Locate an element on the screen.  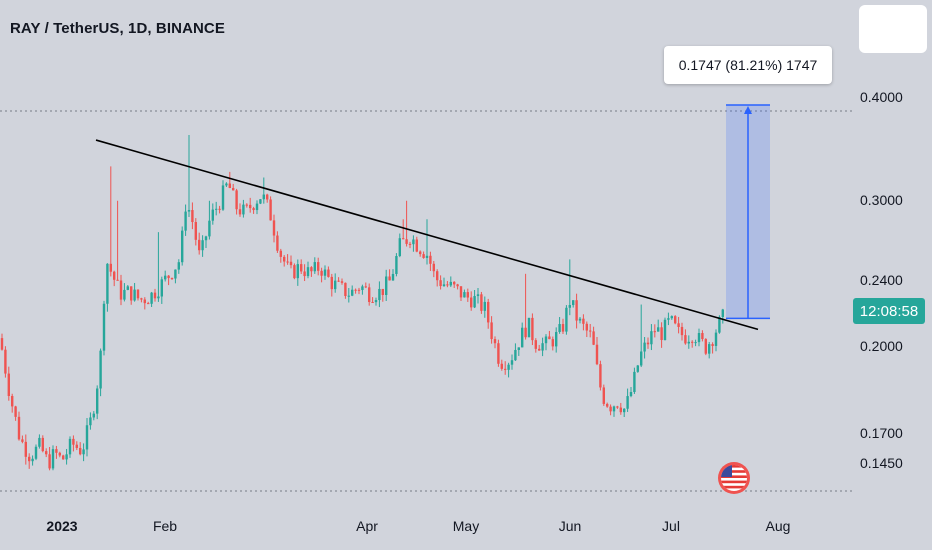
y-tick-label: 0.1450 is located at coordinates (881, 463).